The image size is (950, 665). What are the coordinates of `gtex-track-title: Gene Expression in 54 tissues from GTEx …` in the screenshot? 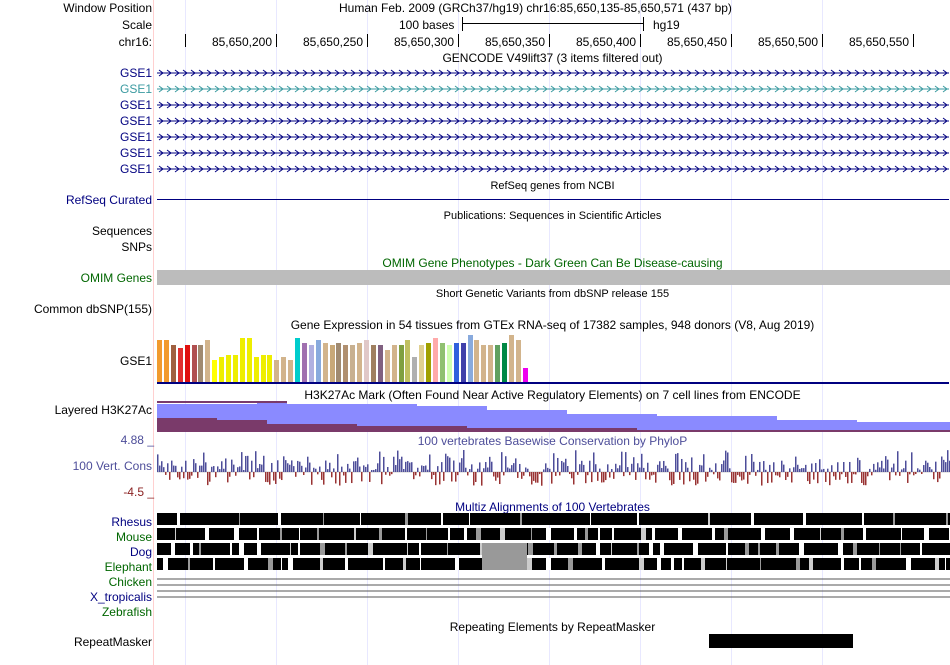 It's located at (552, 325).